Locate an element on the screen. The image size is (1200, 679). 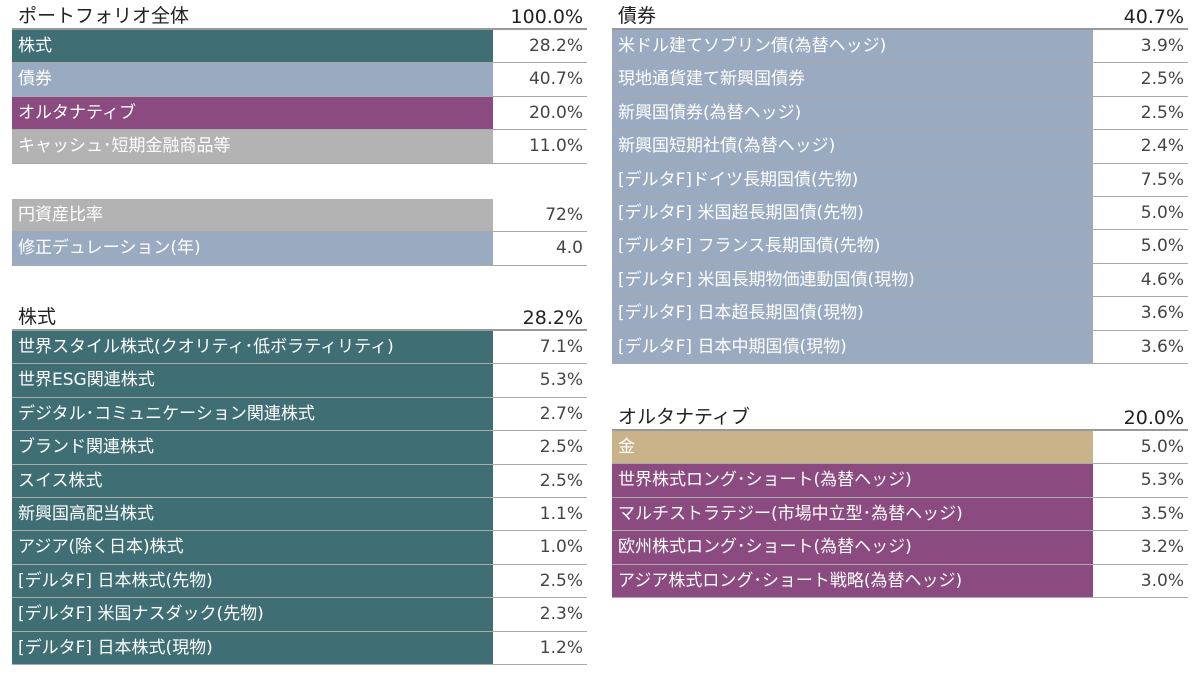
row-label: [デルタF] 米国超長期国債(先物) is located at coordinates (852, 213).